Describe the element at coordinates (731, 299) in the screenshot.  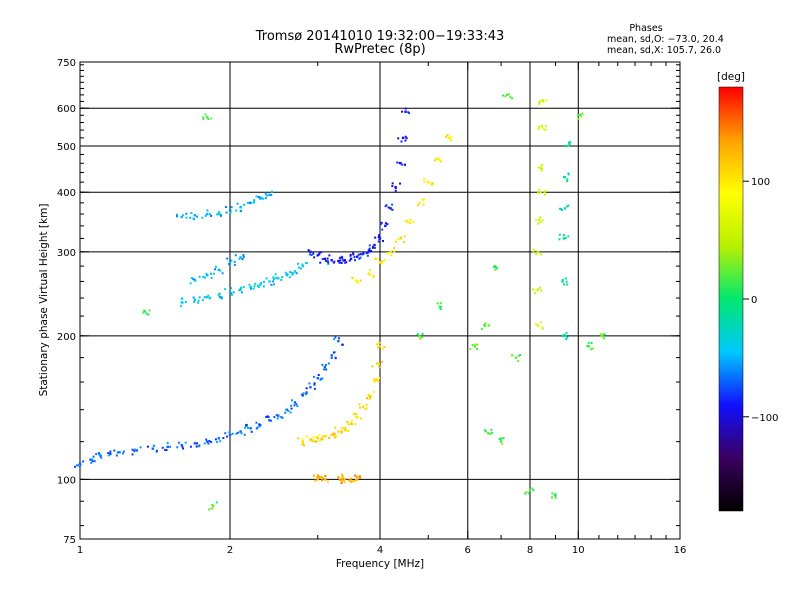
I see `colorbar` at that location.